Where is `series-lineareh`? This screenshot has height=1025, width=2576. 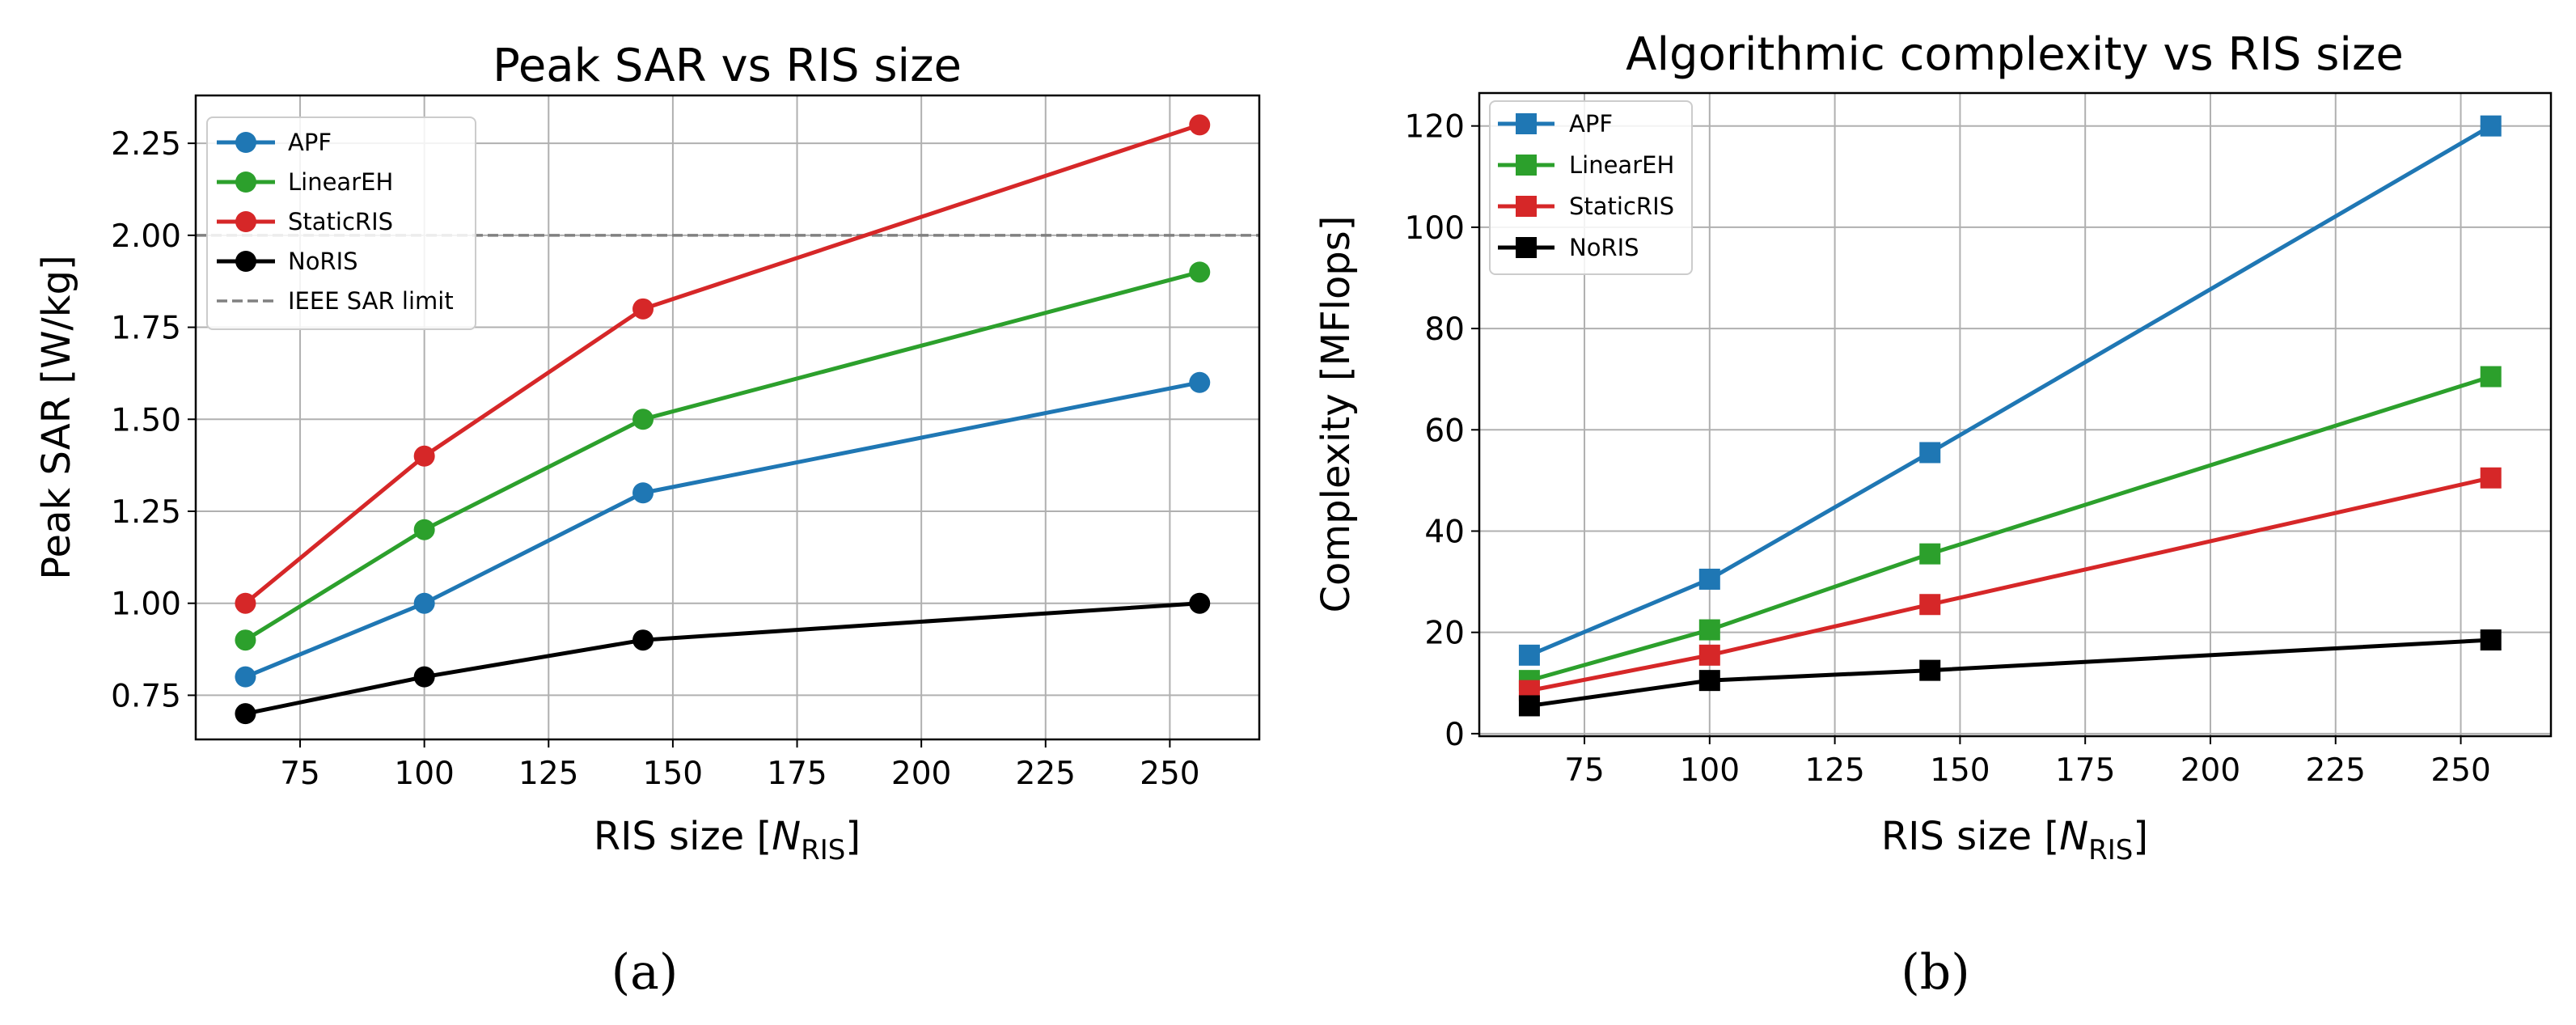 series-lineareh is located at coordinates (723, 456).